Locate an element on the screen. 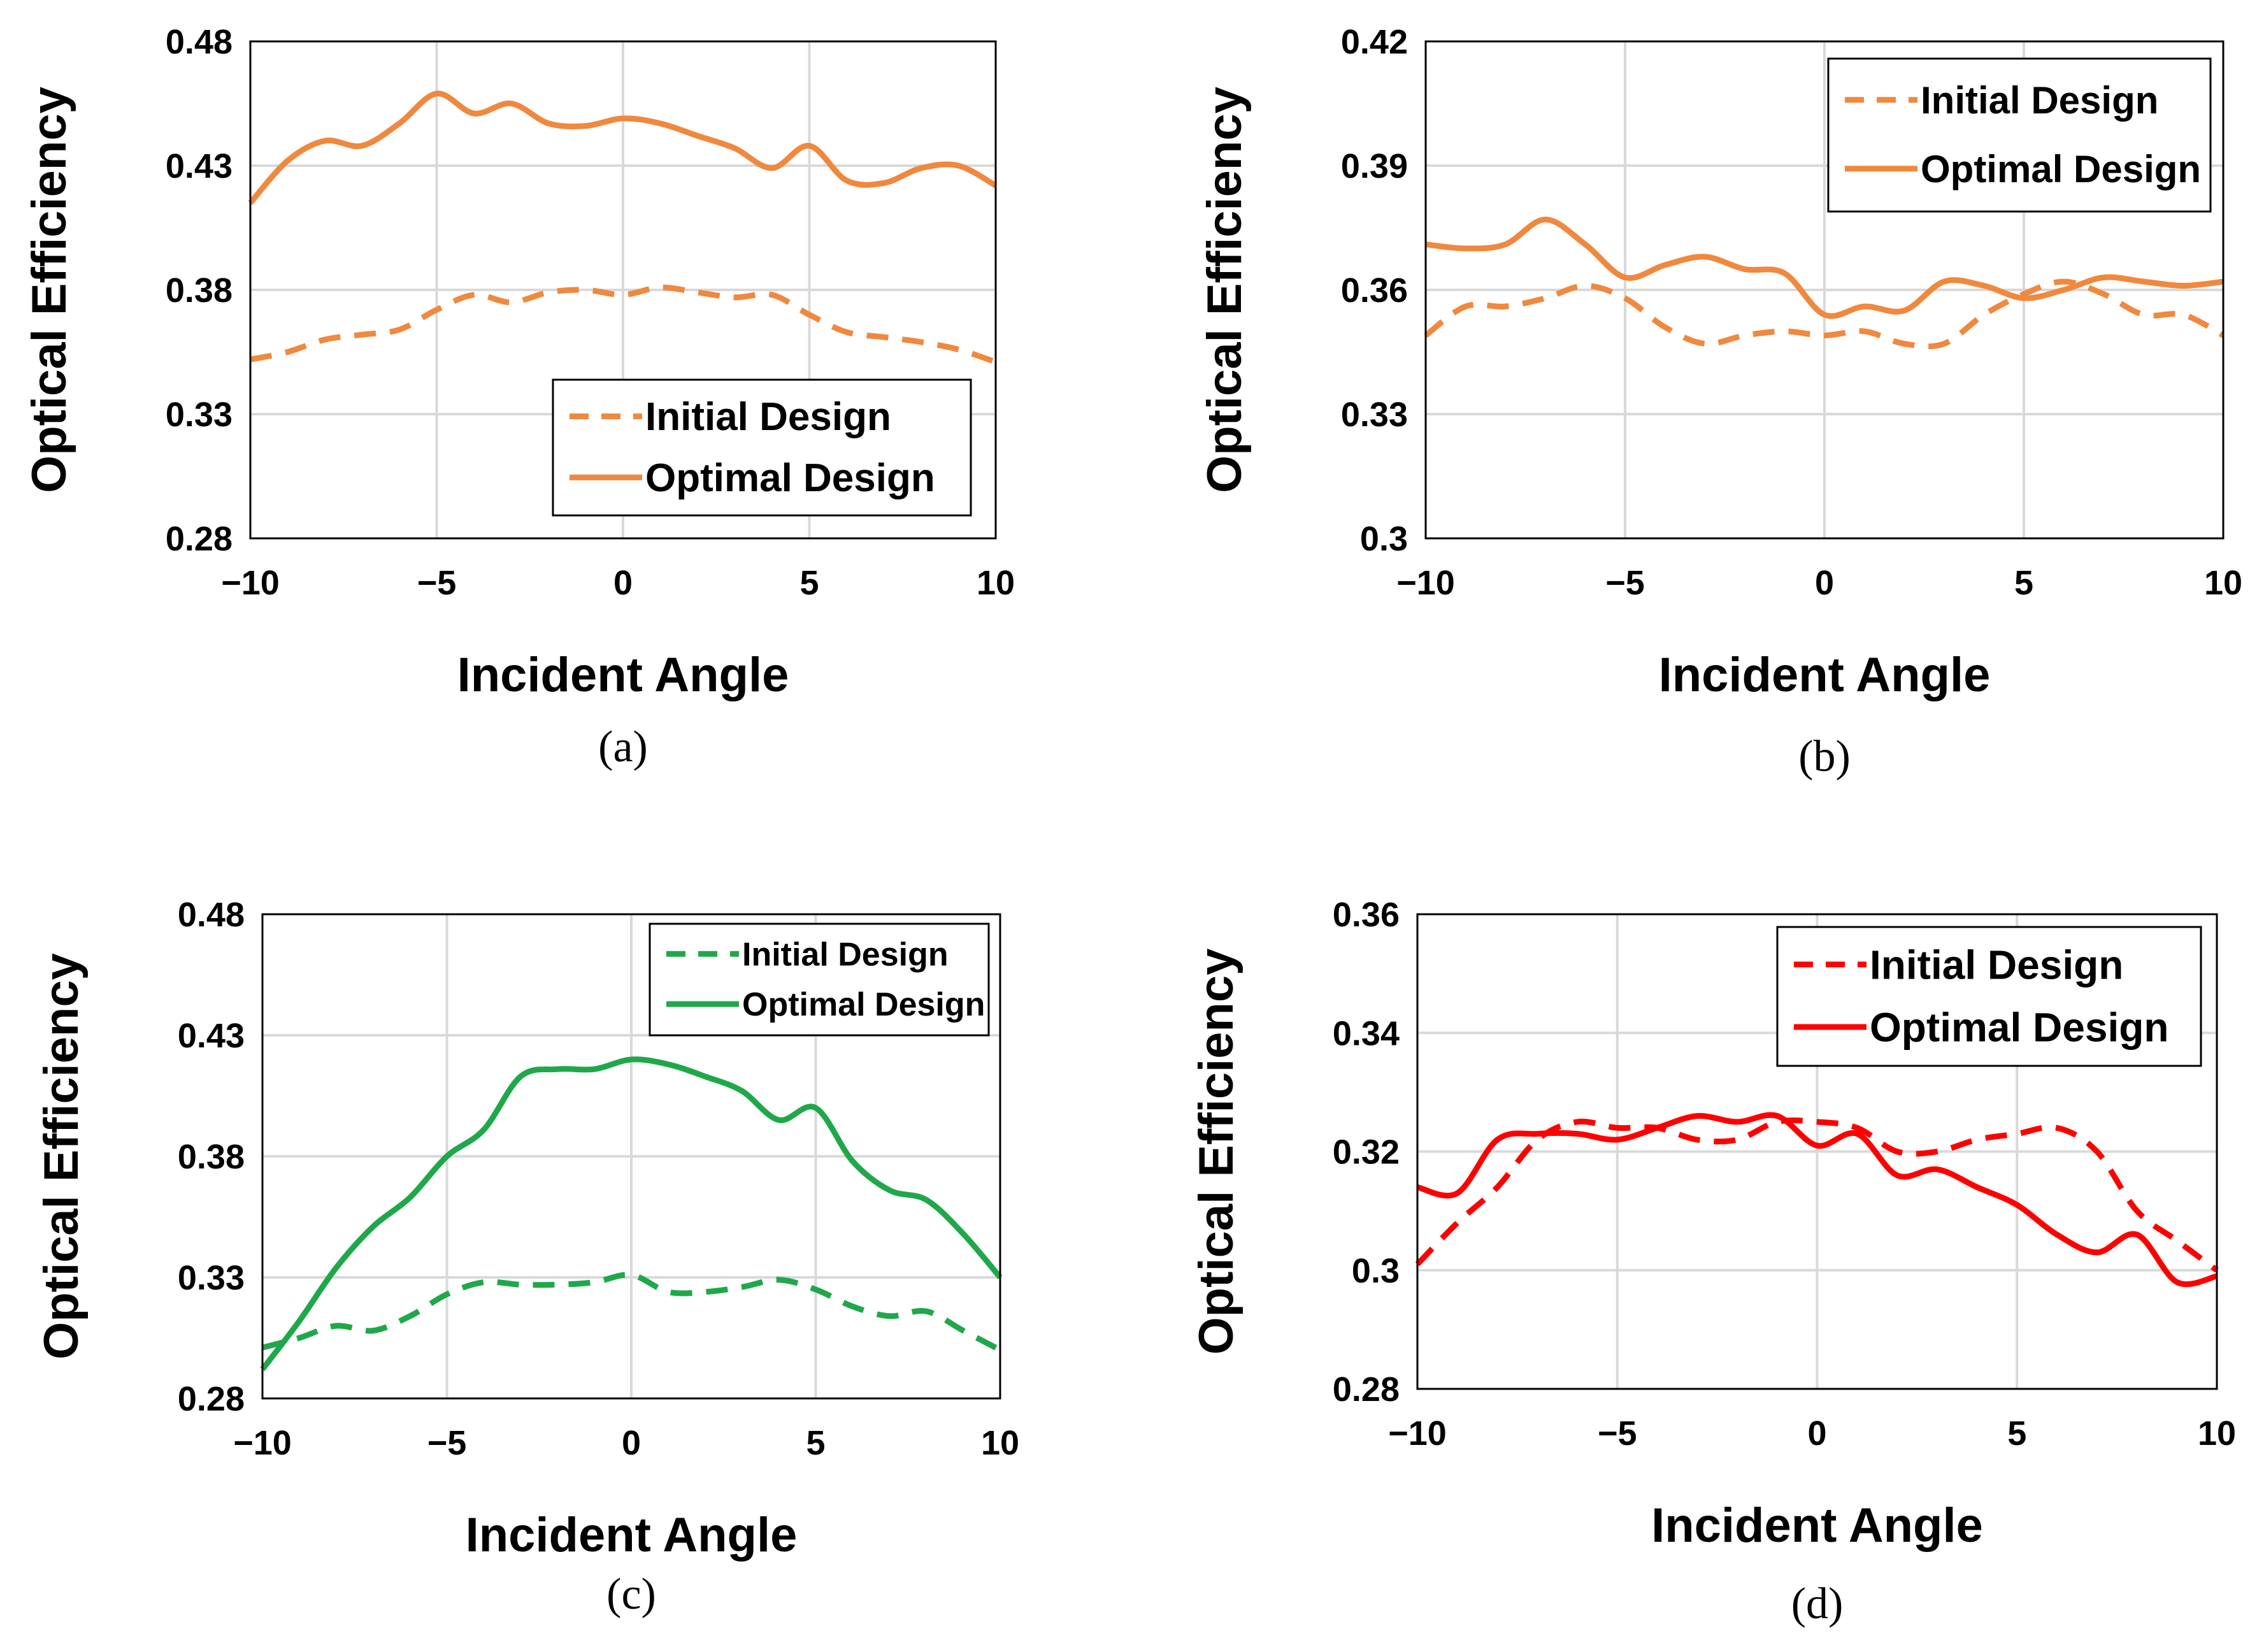  panel-caption: (d) is located at coordinates (1817, 1603).